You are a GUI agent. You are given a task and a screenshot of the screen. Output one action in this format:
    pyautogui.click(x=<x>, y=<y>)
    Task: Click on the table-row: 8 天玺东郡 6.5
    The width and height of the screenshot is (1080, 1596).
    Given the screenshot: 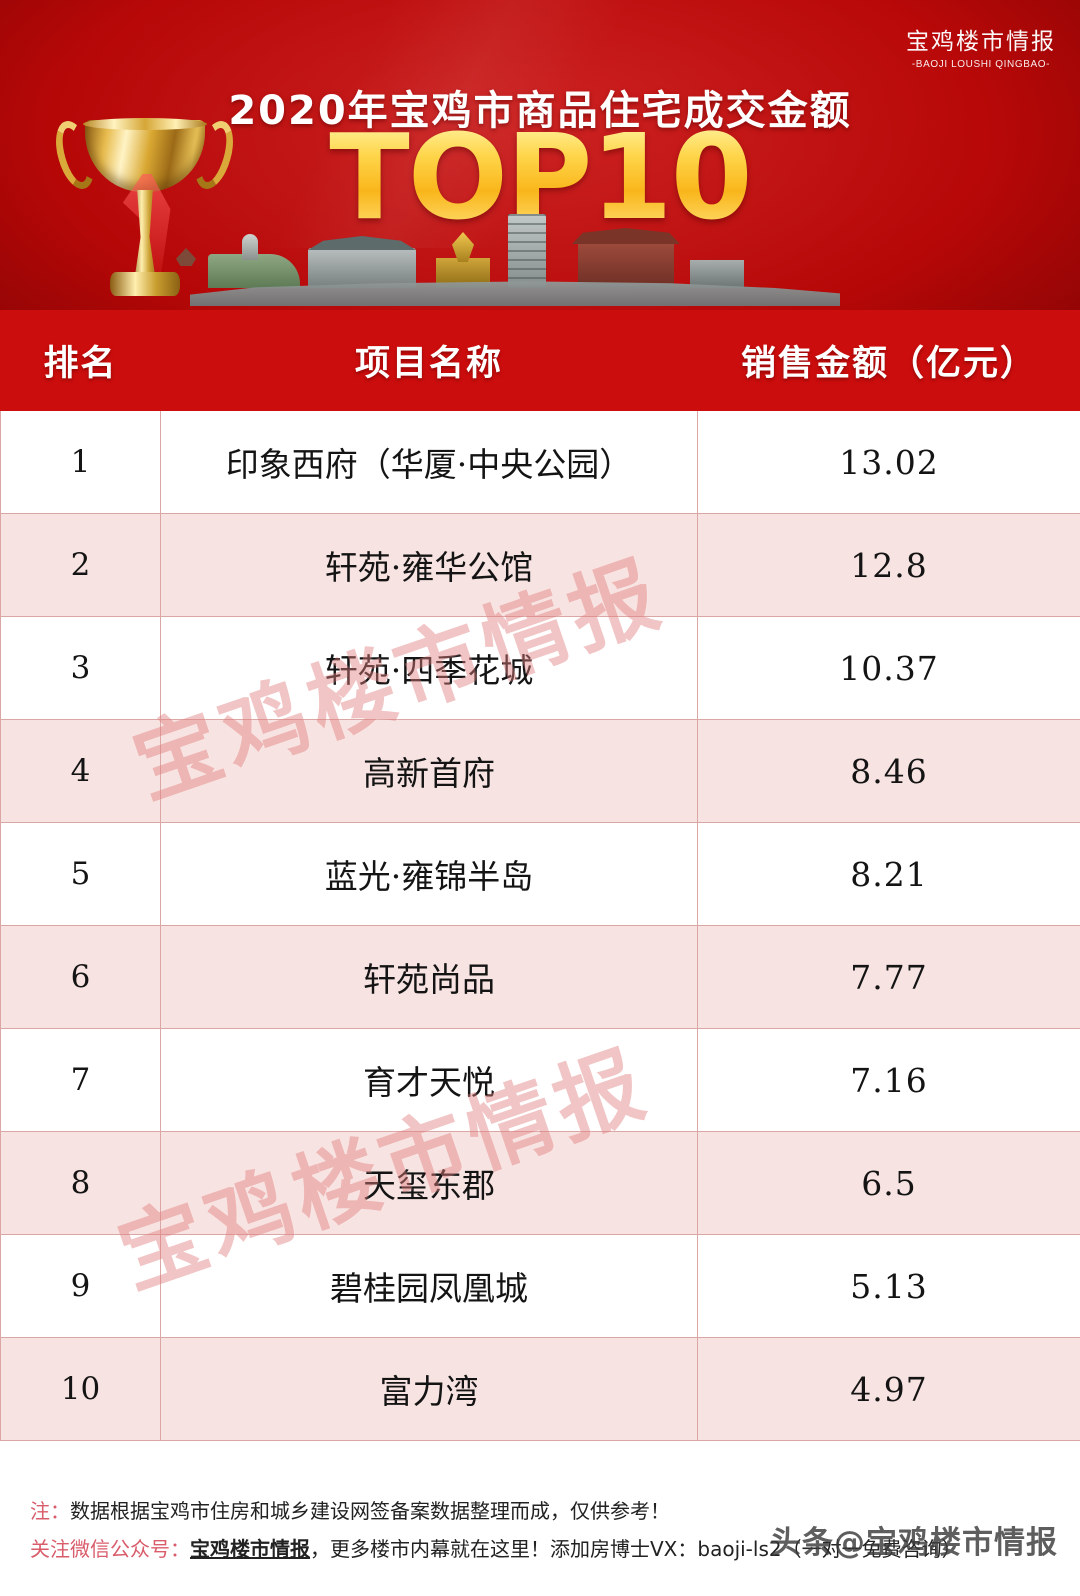 What is the action you would take?
    pyautogui.click(x=540, y=1183)
    